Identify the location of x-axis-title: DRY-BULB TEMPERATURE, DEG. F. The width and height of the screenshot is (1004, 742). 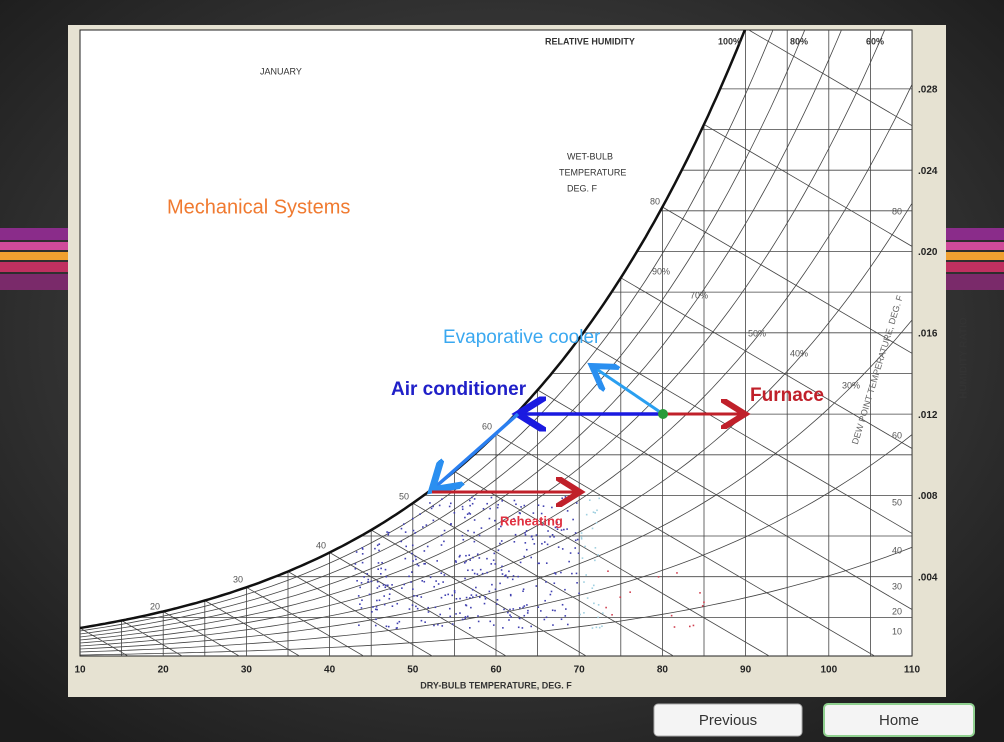
(496, 685).